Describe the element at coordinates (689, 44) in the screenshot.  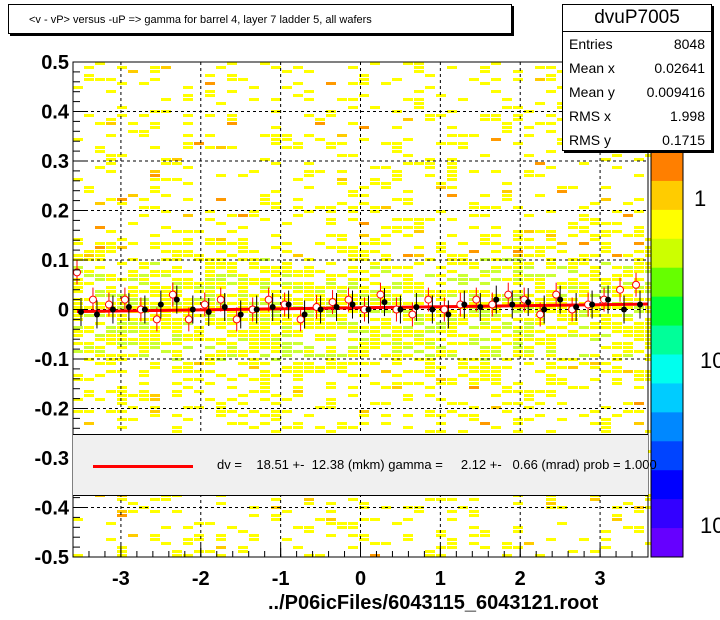
I see `stats-value: 8048` at that location.